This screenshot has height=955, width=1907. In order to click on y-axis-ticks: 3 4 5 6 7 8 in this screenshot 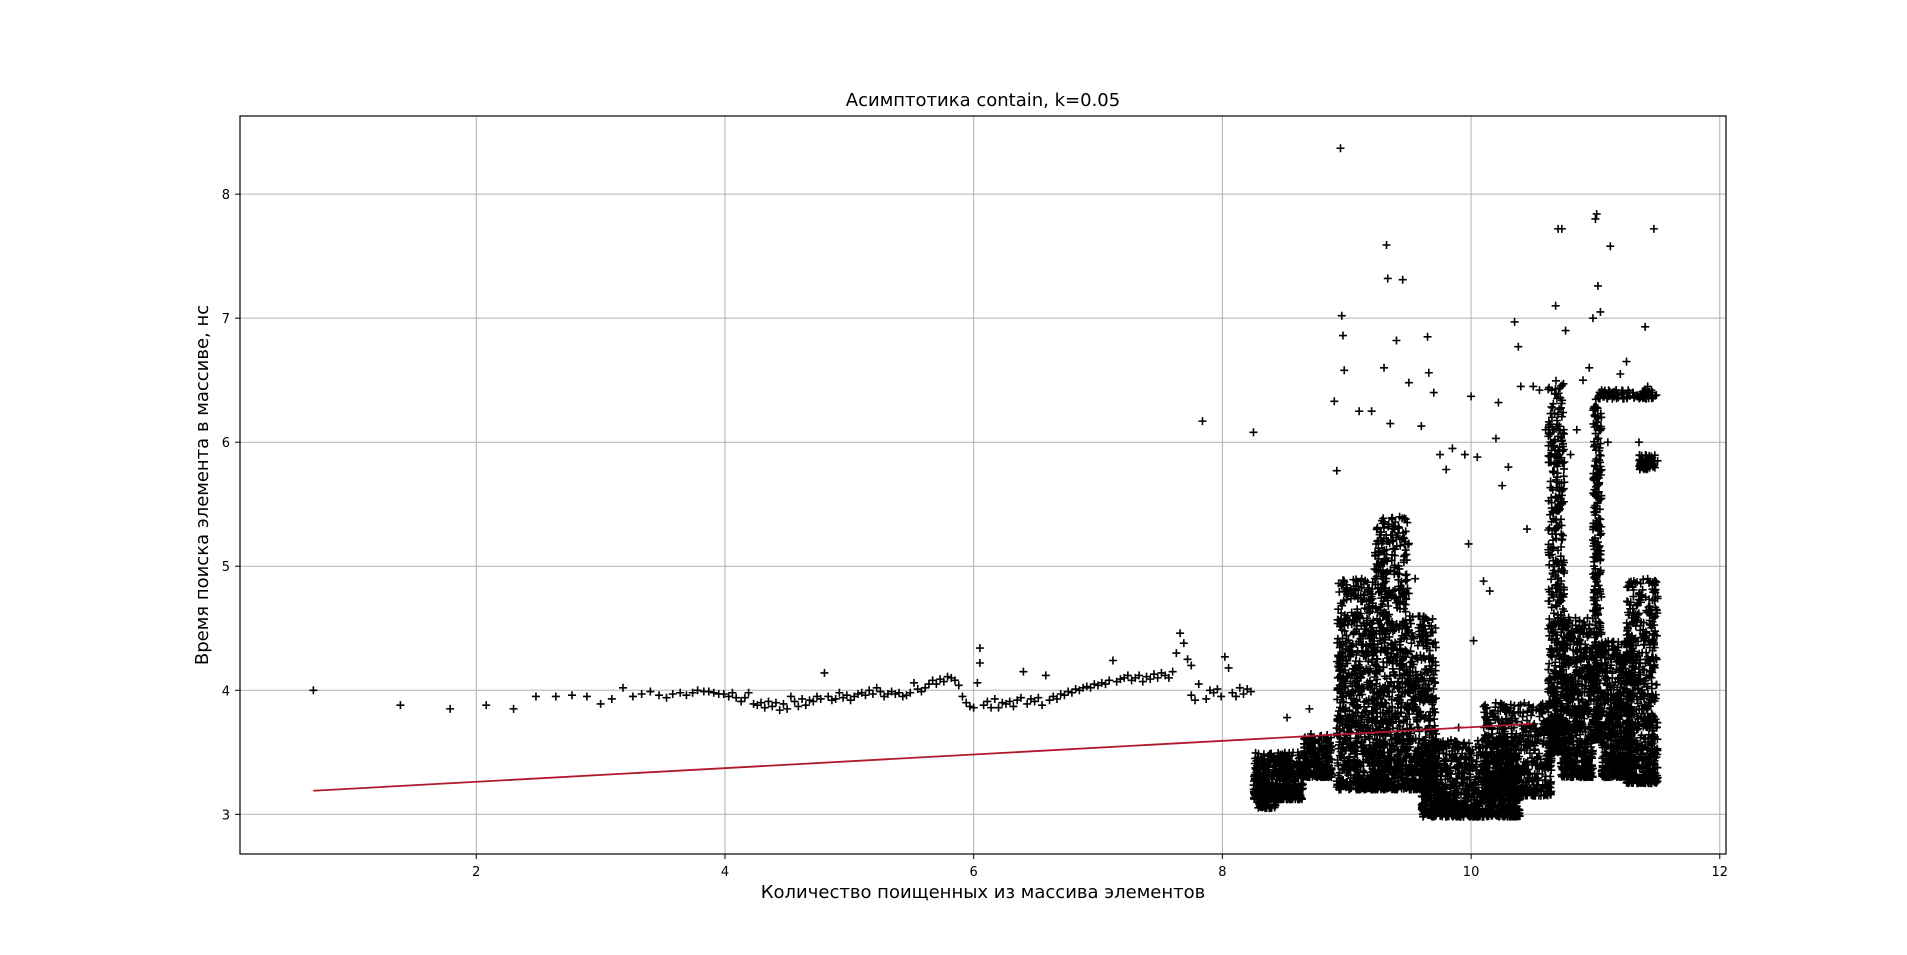, I will do `click(231, 505)`.